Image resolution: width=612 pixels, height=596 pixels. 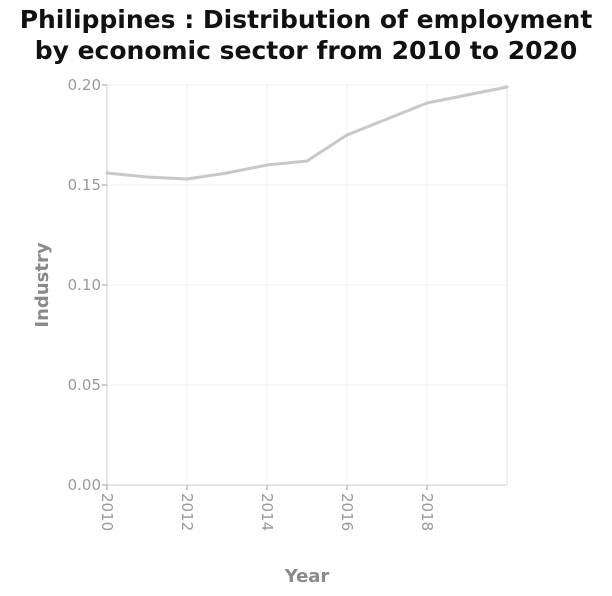 I want to click on x-tick-label: 2010, so click(x=107, y=512).